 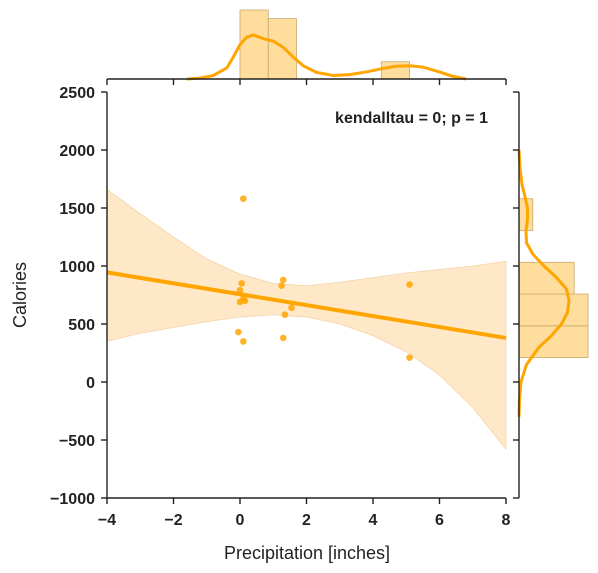 What do you see at coordinates (240, 520) in the screenshot?
I see `x-tick-label: 0` at bounding box center [240, 520].